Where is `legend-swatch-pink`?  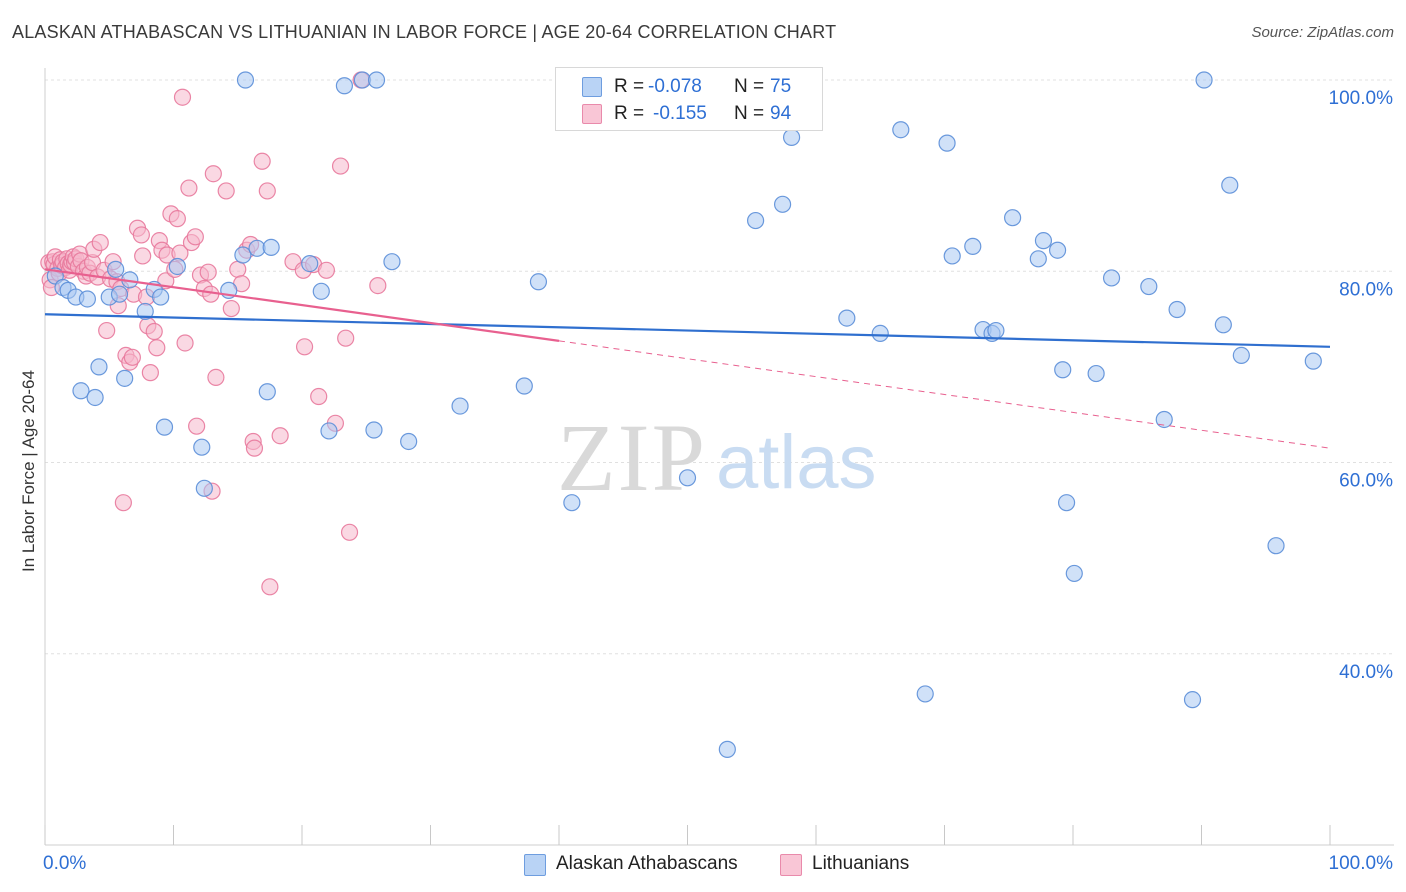
legend-swatch-pink is located at coordinates (592, 114).